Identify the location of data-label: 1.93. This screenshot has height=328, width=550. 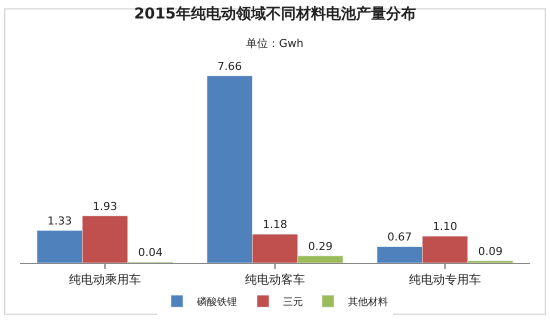
(105, 206).